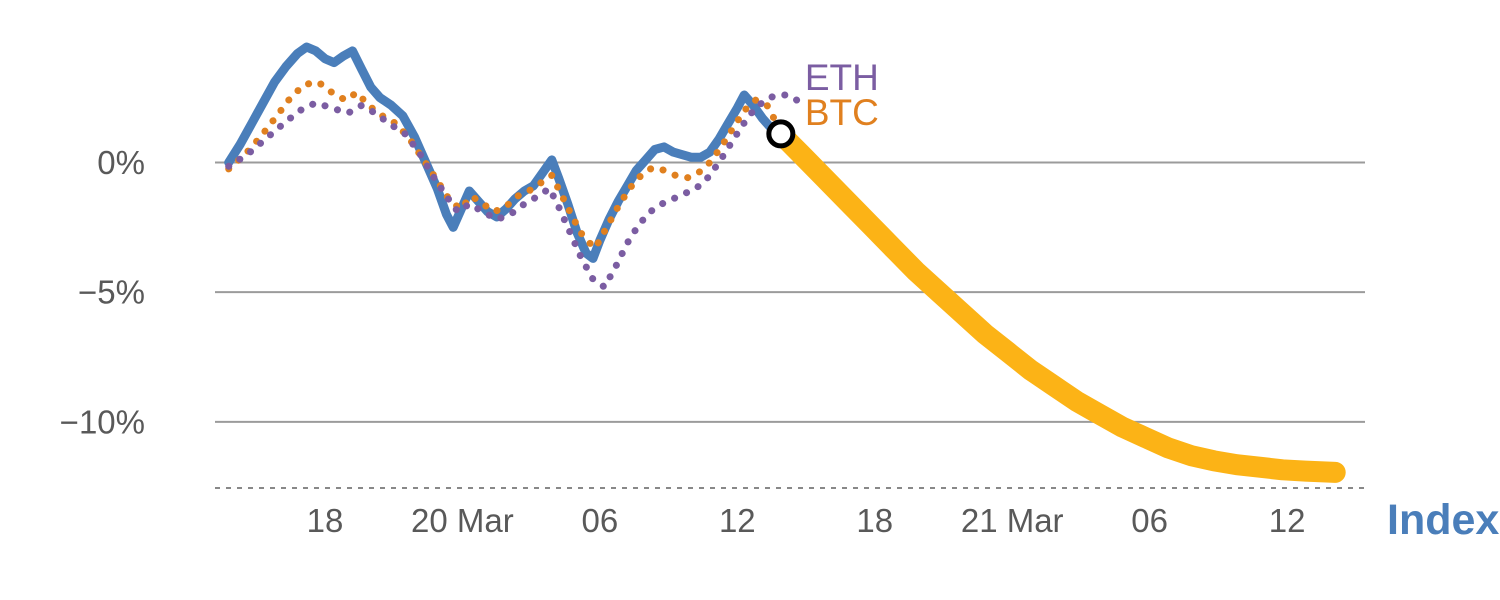 The image size is (1500, 600). What do you see at coordinates (111, 292) in the screenshot?
I see `y-axis-tick-label: −5%` at bounding box center [111, 292].